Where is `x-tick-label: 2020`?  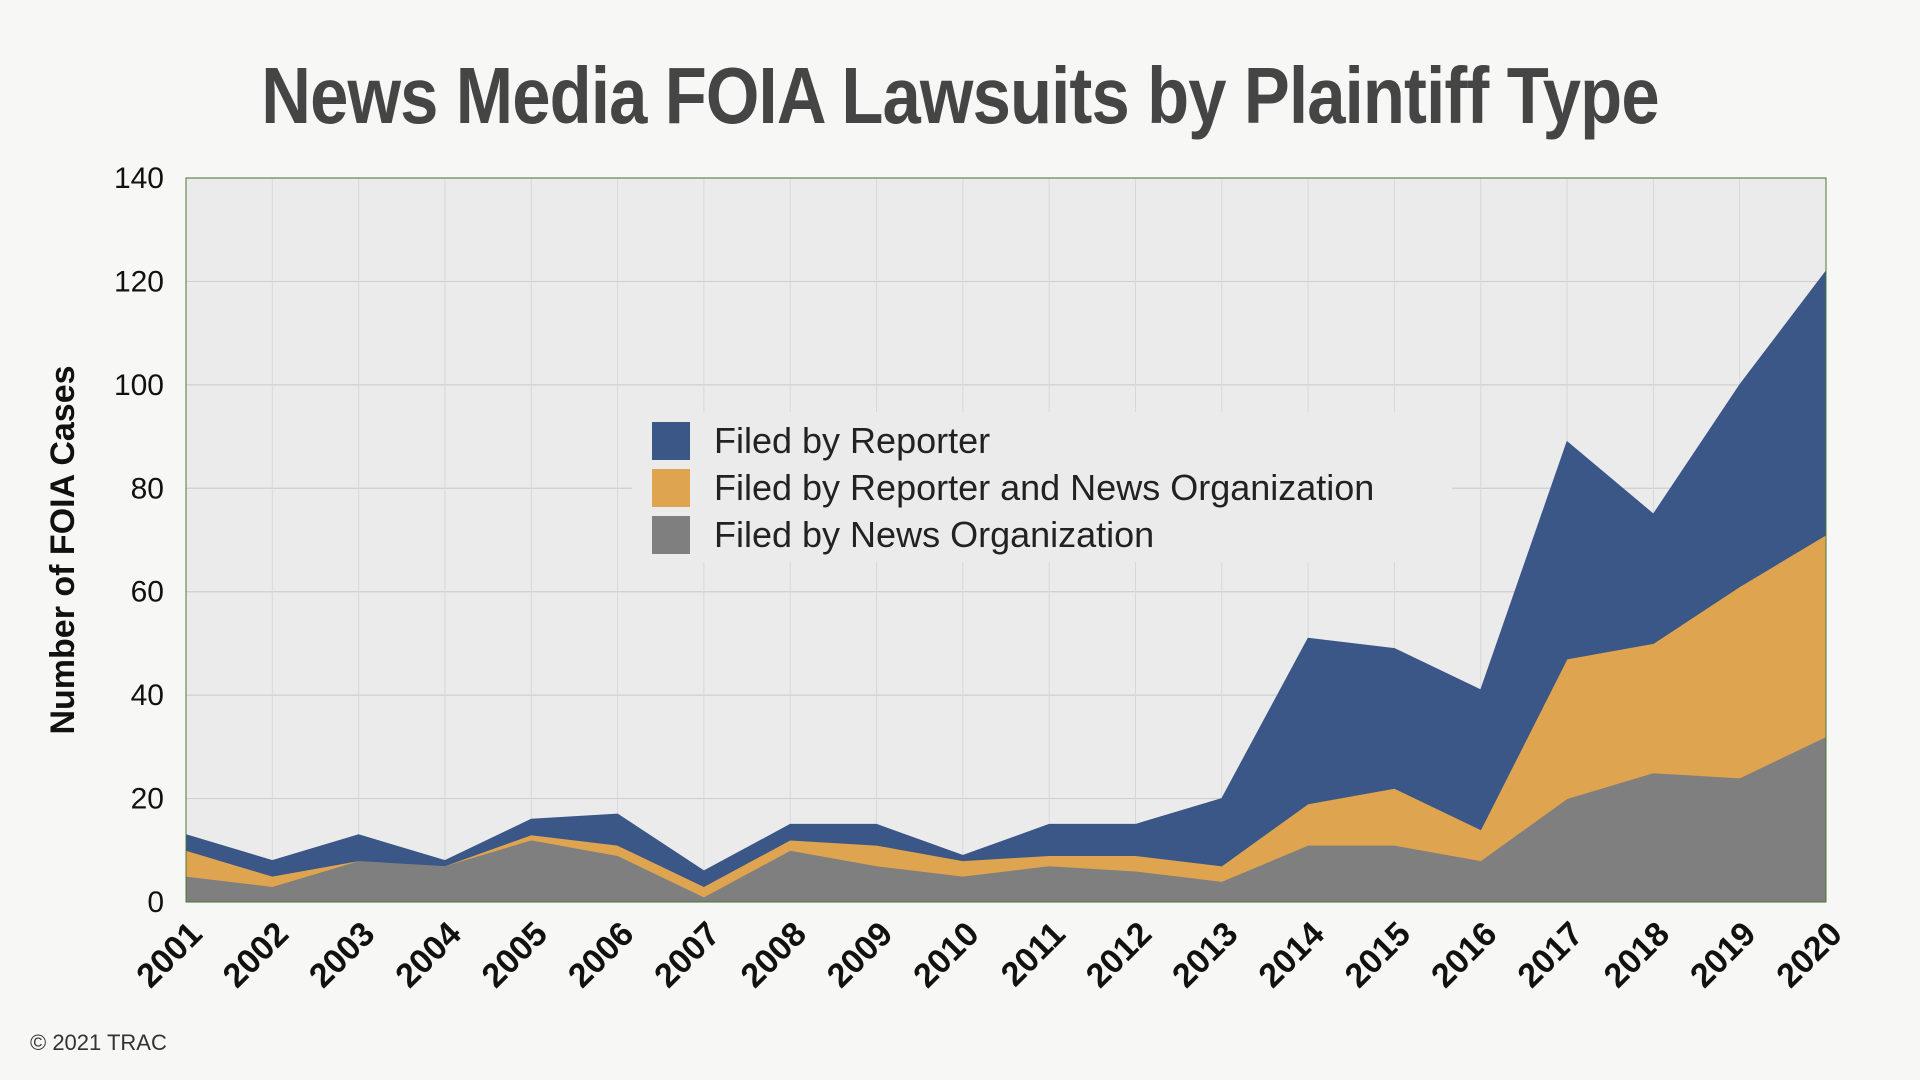 x-tick-label: 2020 is located at coordinates (1809, 955).